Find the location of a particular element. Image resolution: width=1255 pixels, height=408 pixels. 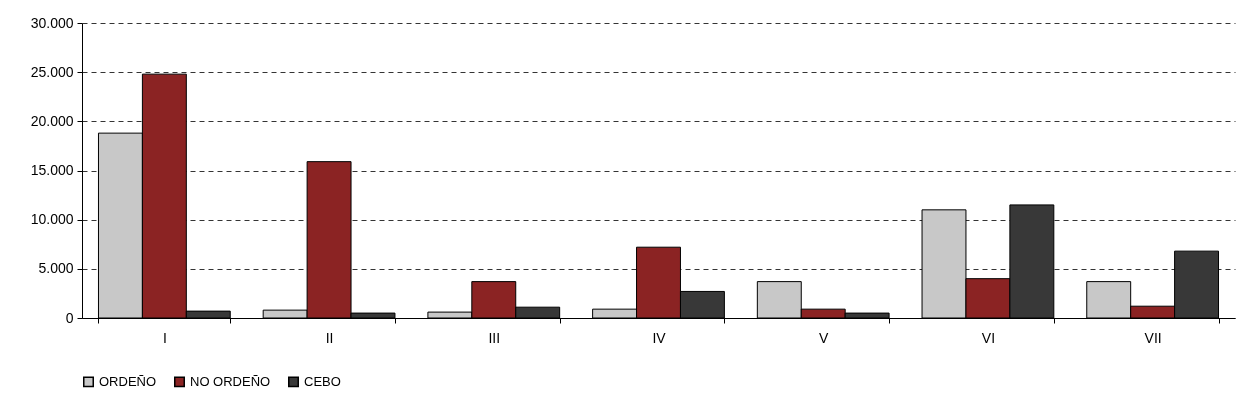

y-tick-label: 10.000 is located at coordinates (52, 219).